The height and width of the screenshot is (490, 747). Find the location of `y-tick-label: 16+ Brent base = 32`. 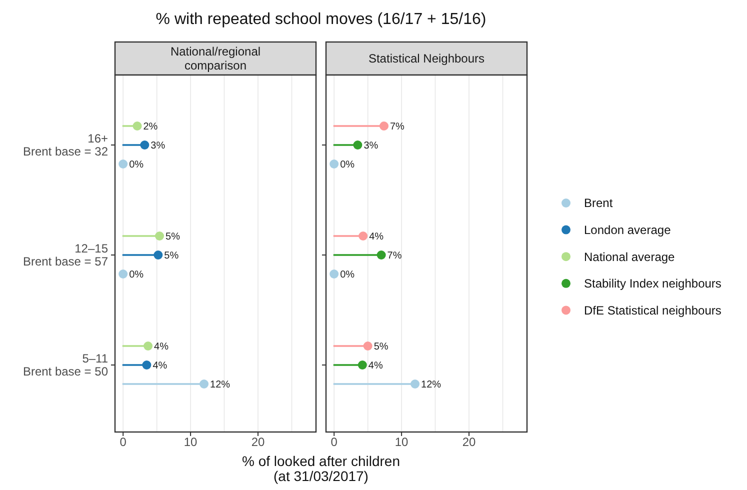

y-tick-label: 16+ Brent base = 32 is located at coordinates (65, 145).